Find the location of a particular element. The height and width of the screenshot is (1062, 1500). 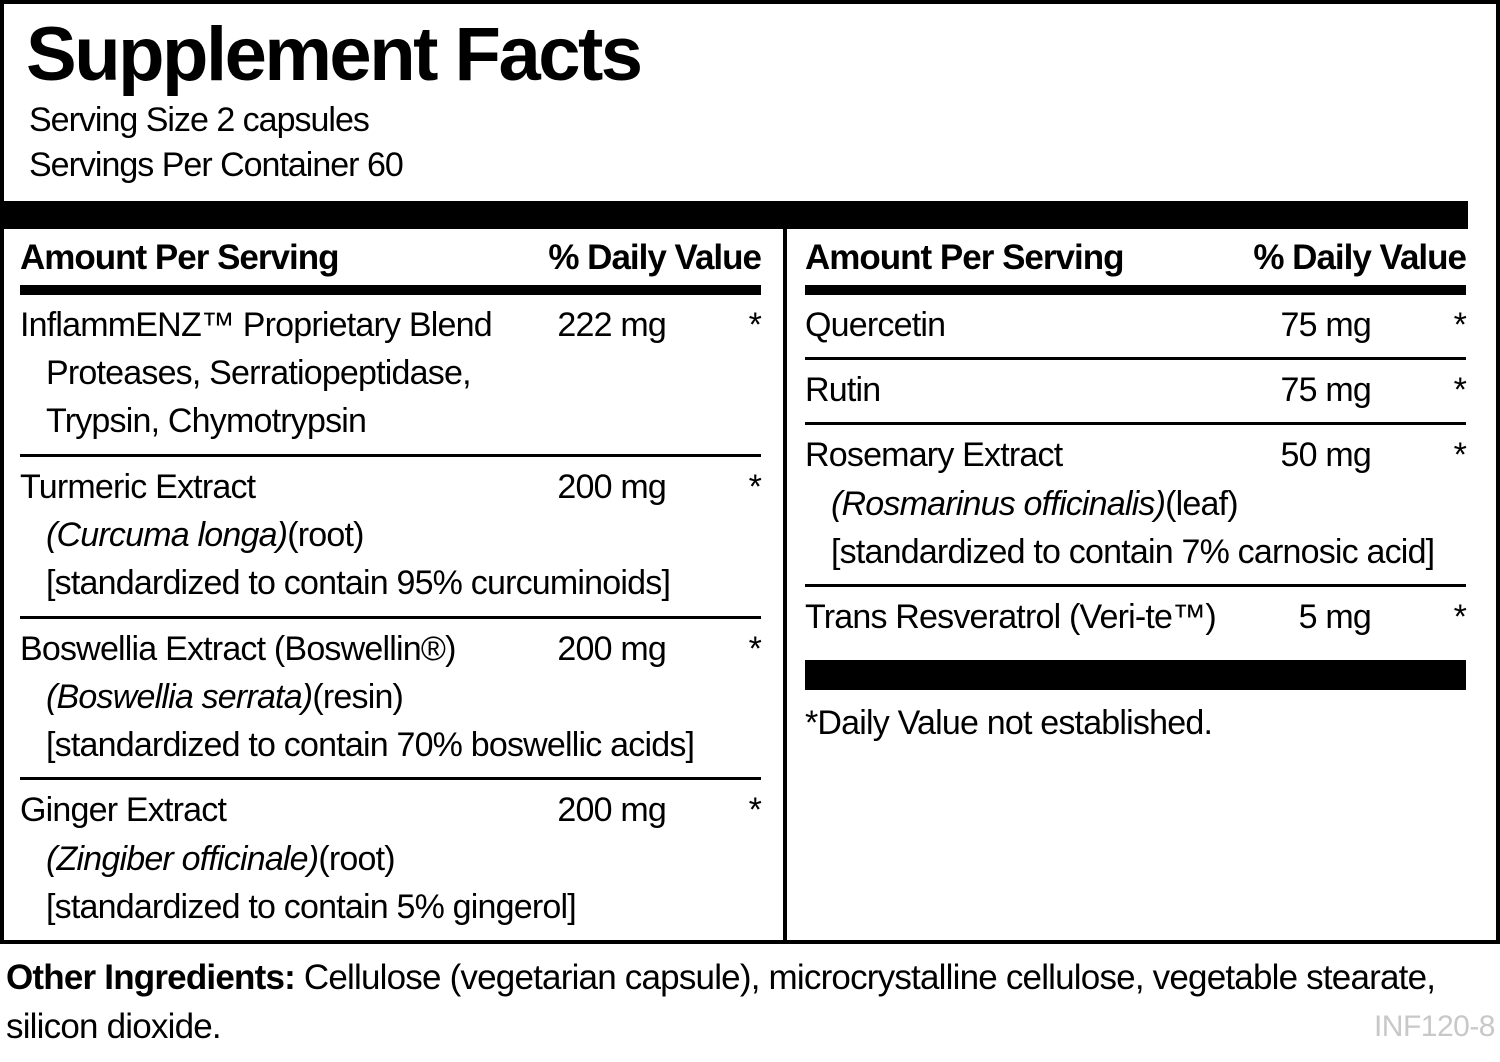

footnote-divider-bar is located at coordinates (1135, 674).